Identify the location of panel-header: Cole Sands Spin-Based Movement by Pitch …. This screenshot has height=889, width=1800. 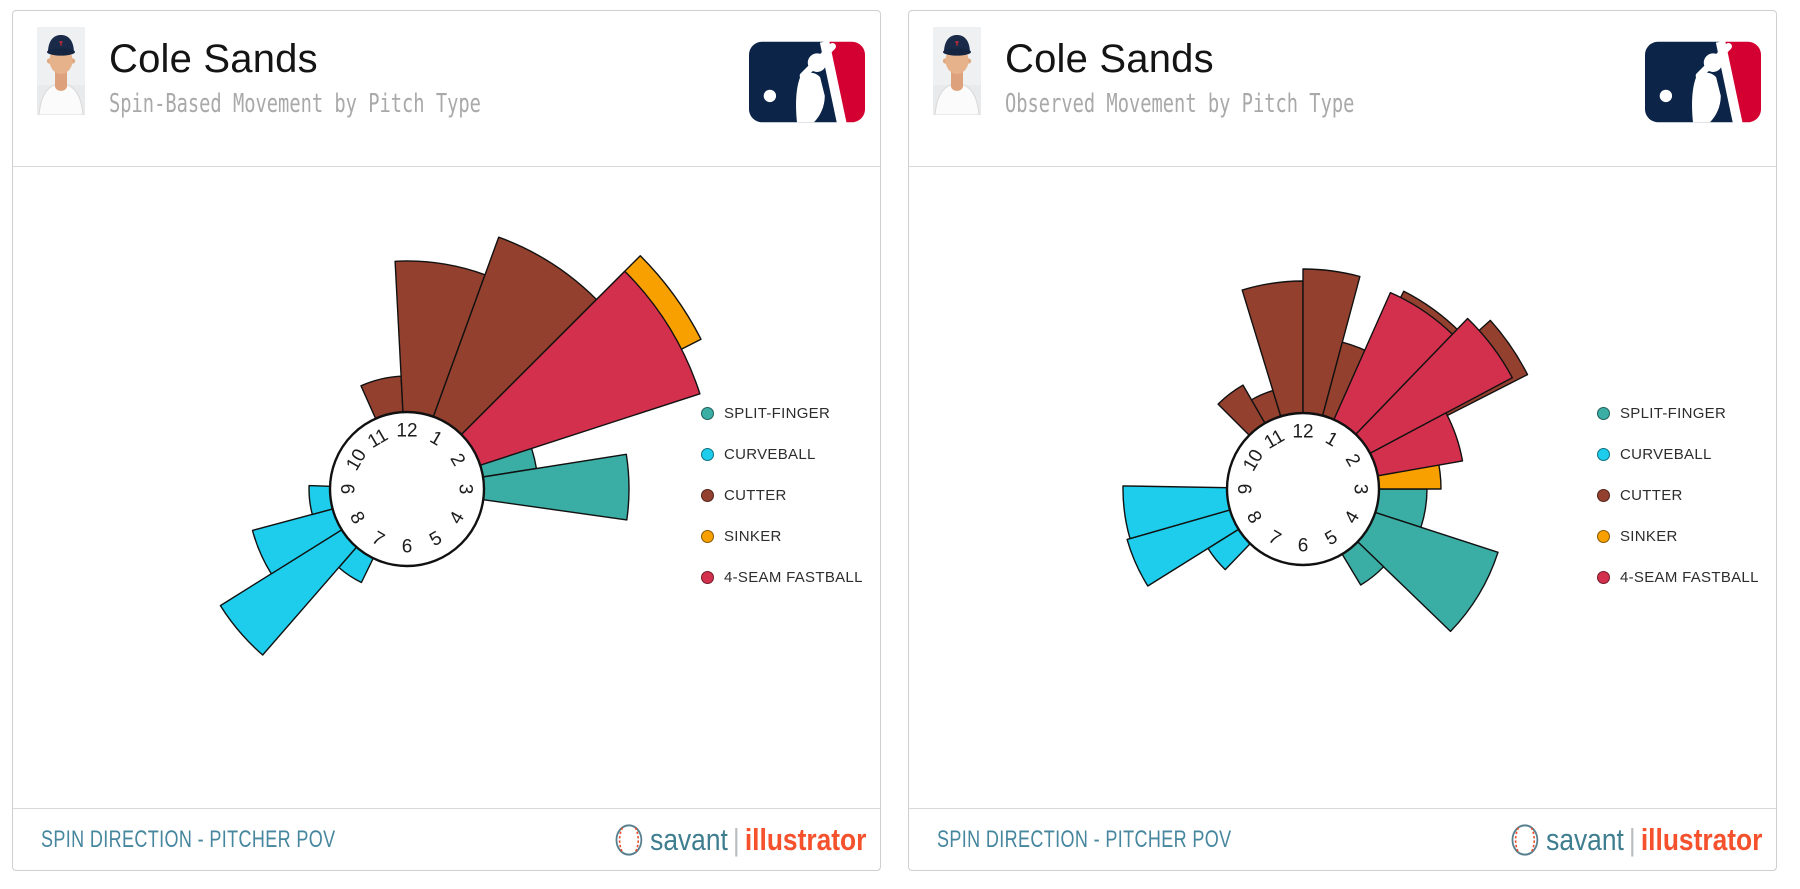
(446, 89).